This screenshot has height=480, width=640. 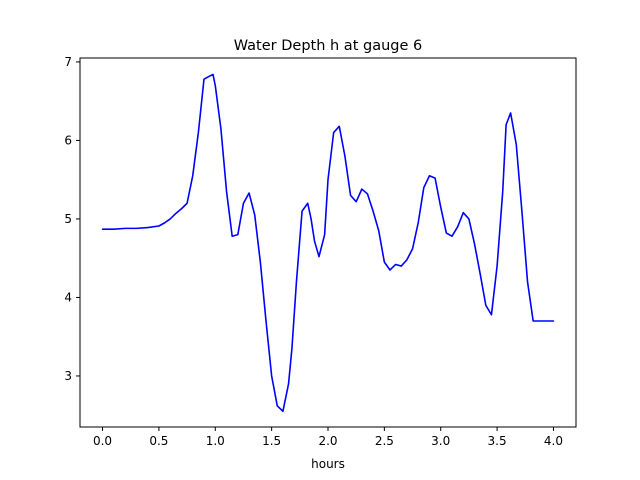 What do you see at coordinates (68, 140) in the screenshot?
I see `y-tick-label: 6` at bounding box center [68, 140].